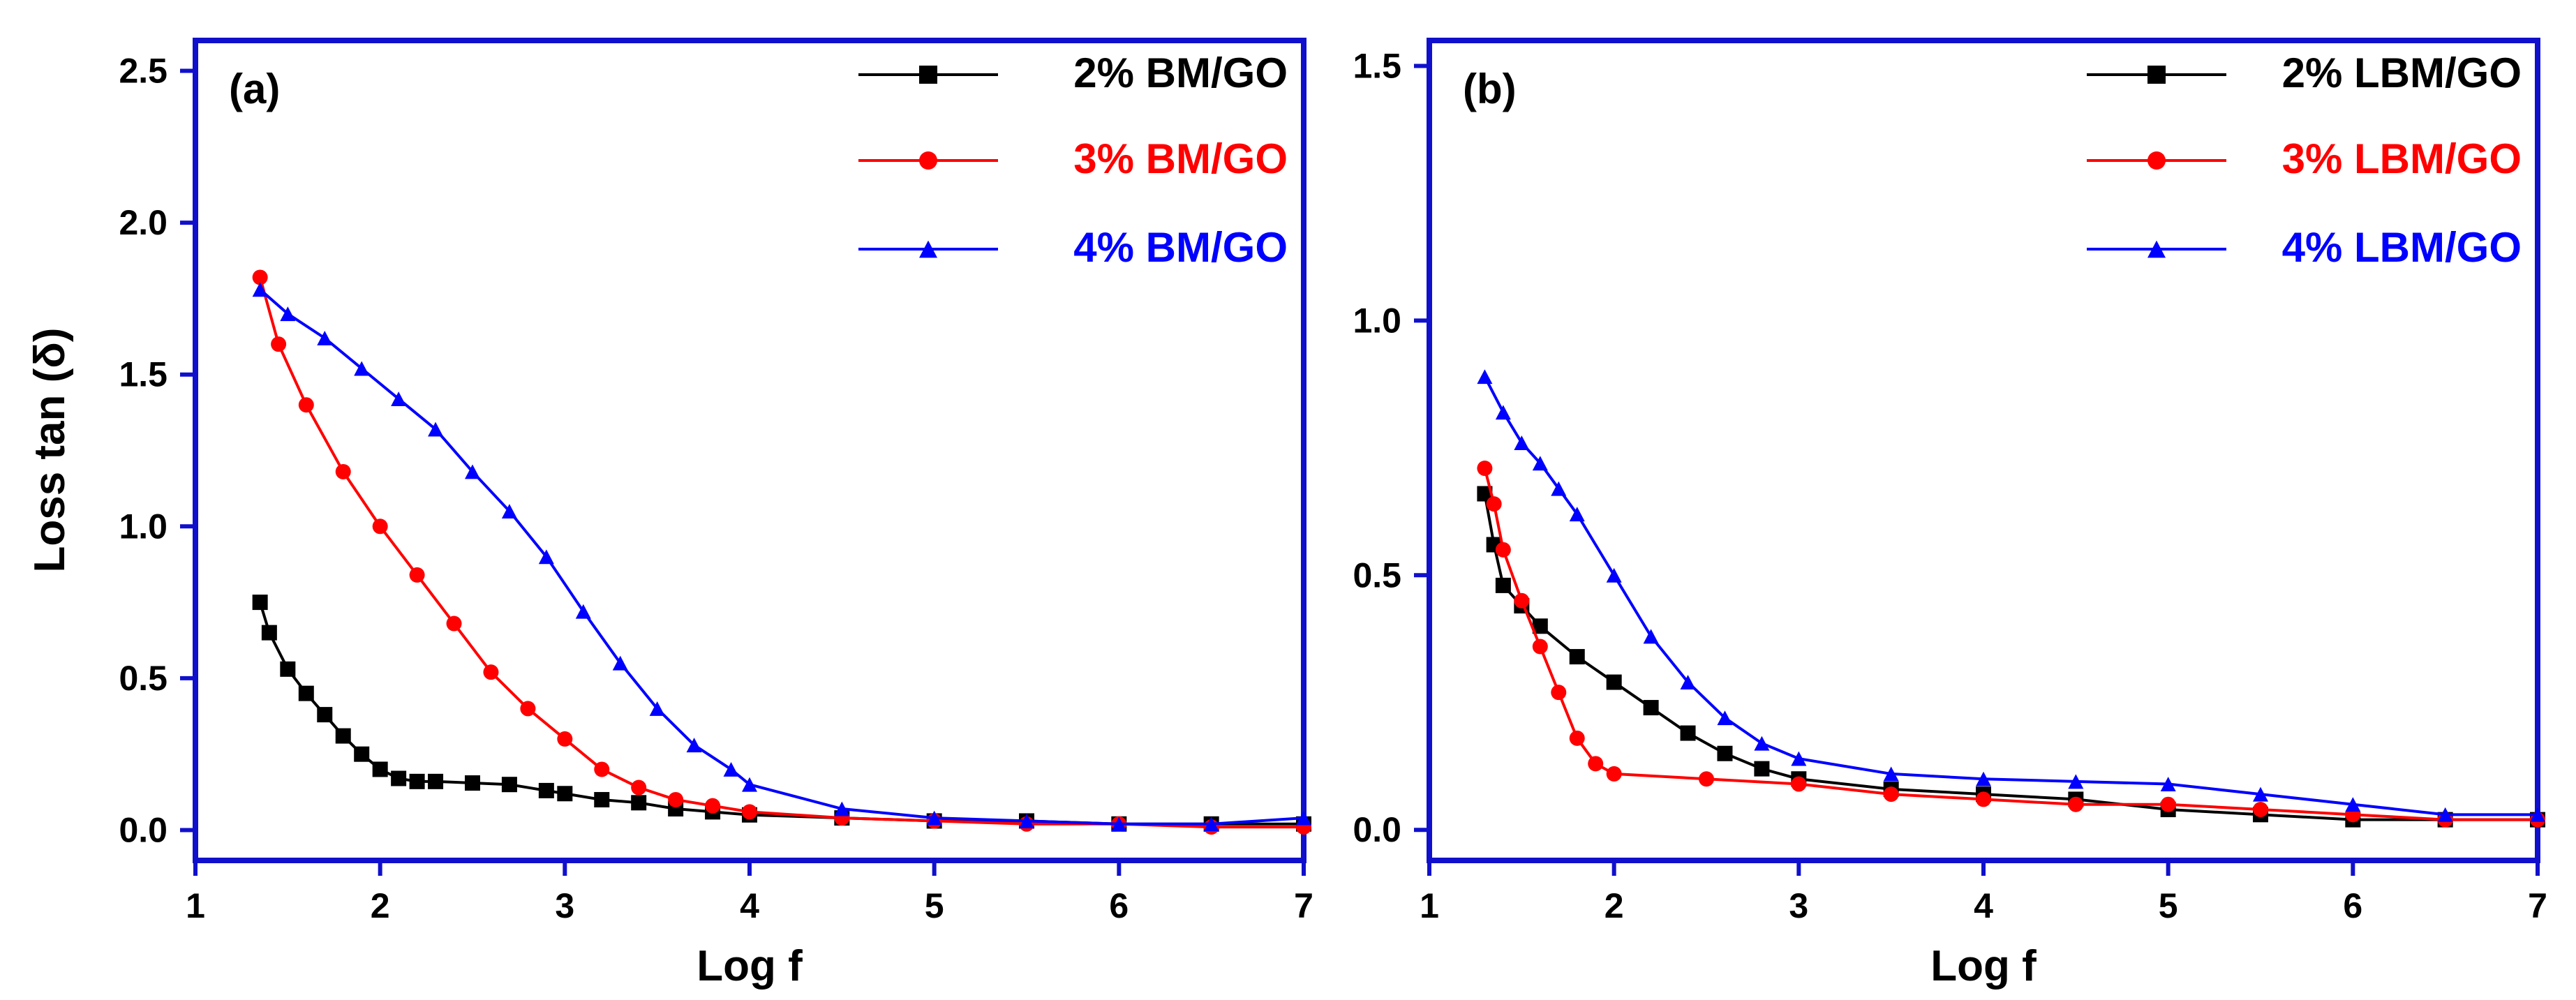  Describe the element at coordinates (1490, 89) in the screenshot. I see `panel-b-label: (b)` at that location.